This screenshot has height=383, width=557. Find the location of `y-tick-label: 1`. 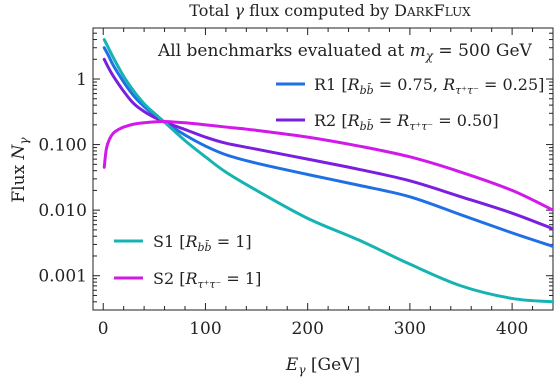

y-tick-label: 1 is located at coordinates (81, 80).